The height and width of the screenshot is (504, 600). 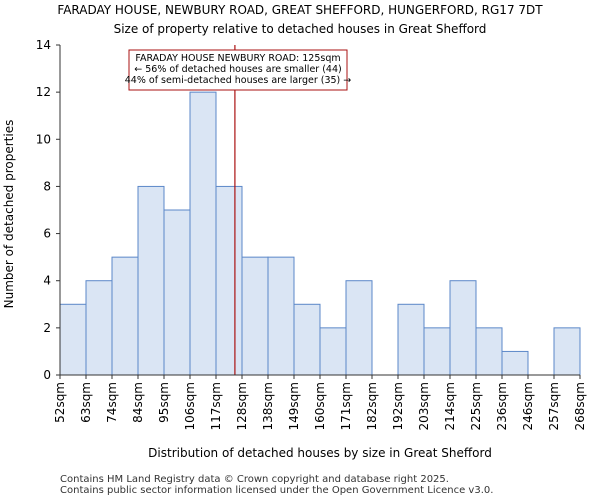 I want to click on x-tick-label: 171sqm, so click(x=346, y=406).